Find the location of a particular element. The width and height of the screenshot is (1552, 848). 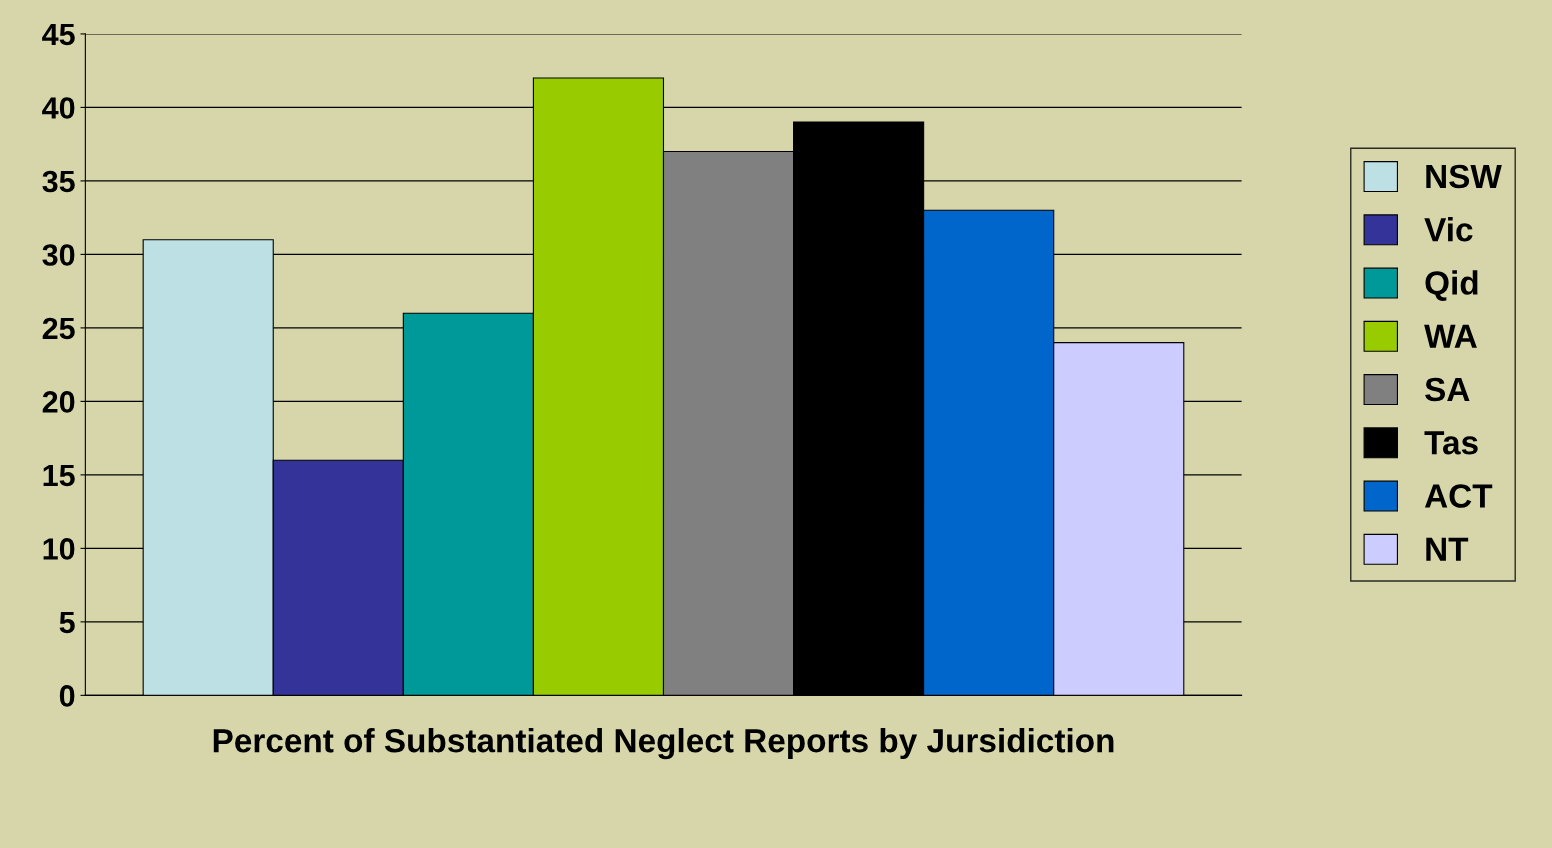

y-tick-label: 5 is located at coordinates (67, 622).